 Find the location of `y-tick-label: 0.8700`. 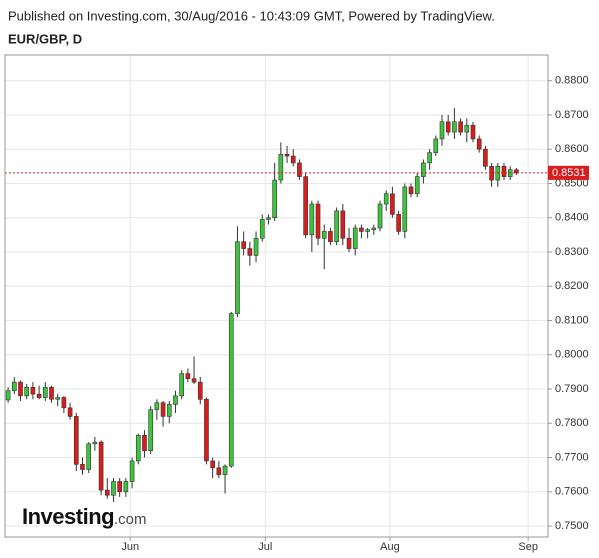

y-tick-label: 0.8700 is located at coordinates (572, 115).